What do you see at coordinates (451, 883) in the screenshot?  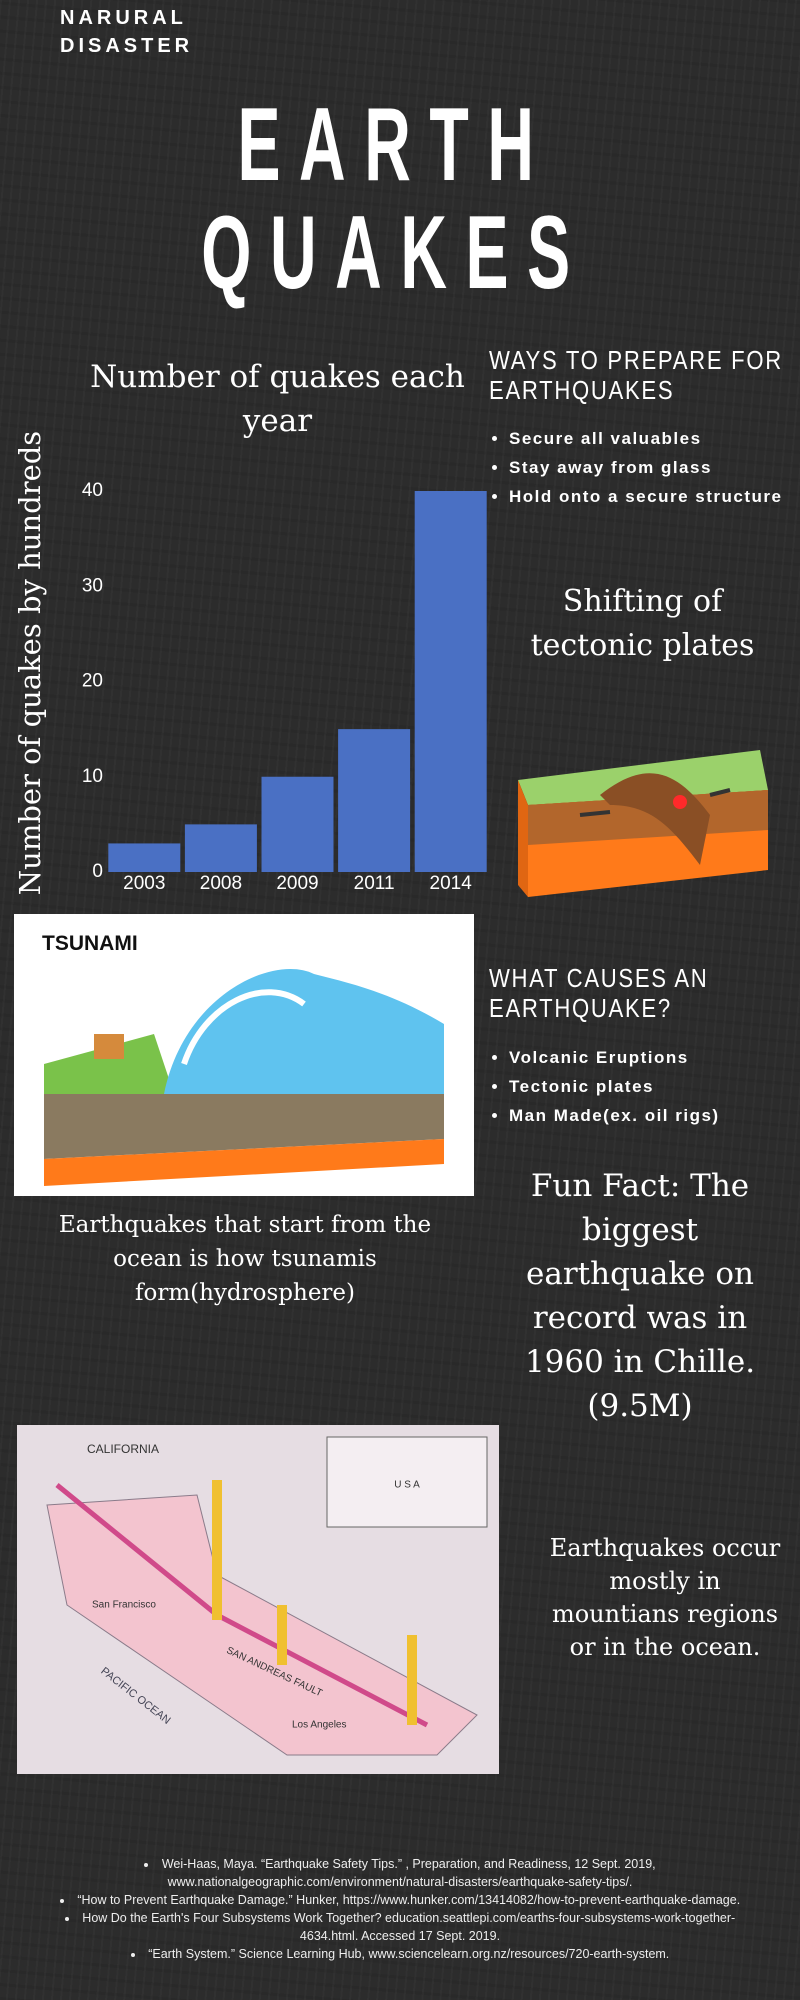 I see `x-tick-label: 2014` at bounding box center [451, 883].